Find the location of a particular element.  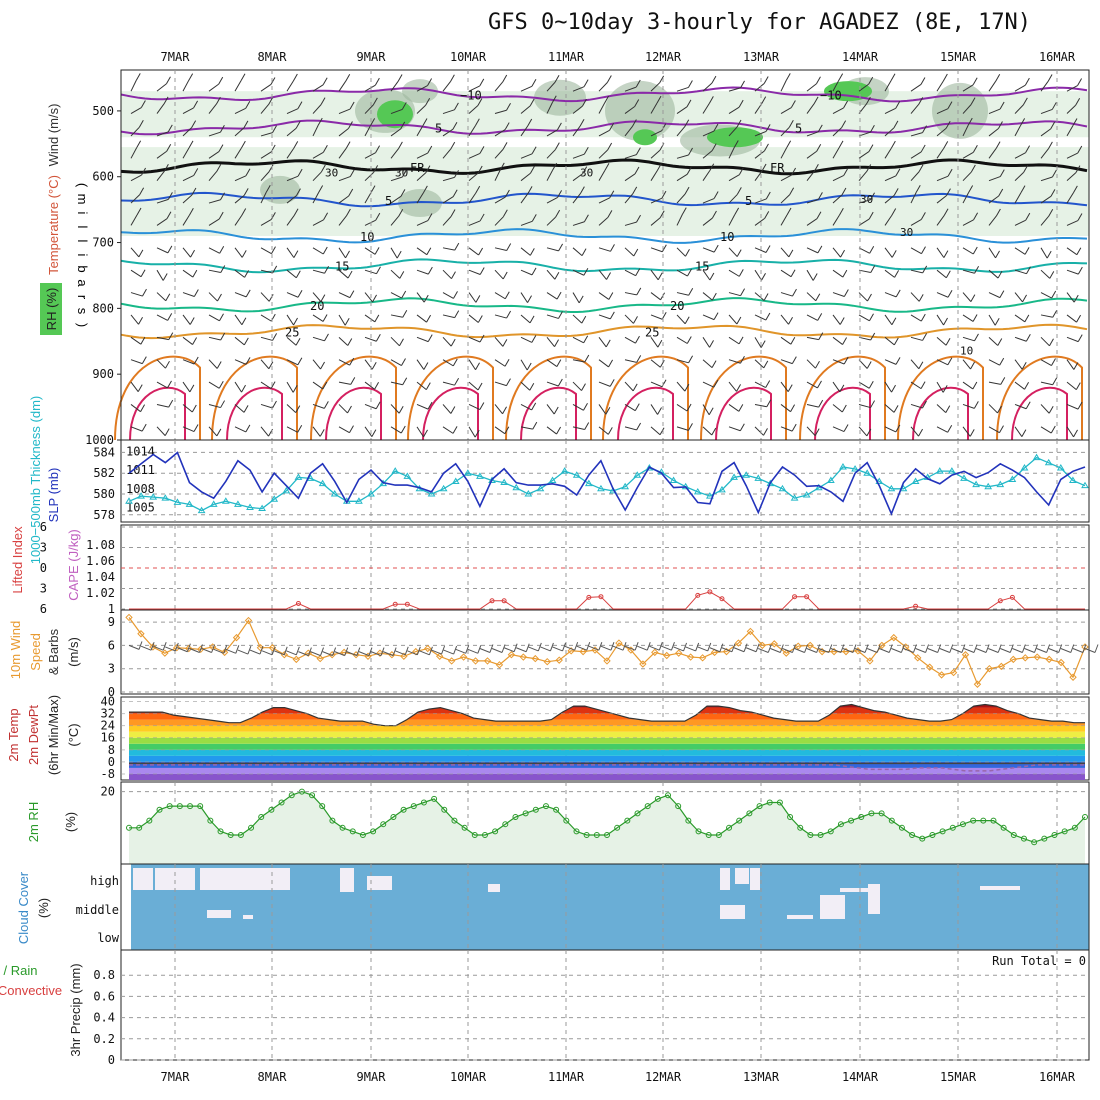

rh-contour-label: 10 is located at coordinates (966, 350).